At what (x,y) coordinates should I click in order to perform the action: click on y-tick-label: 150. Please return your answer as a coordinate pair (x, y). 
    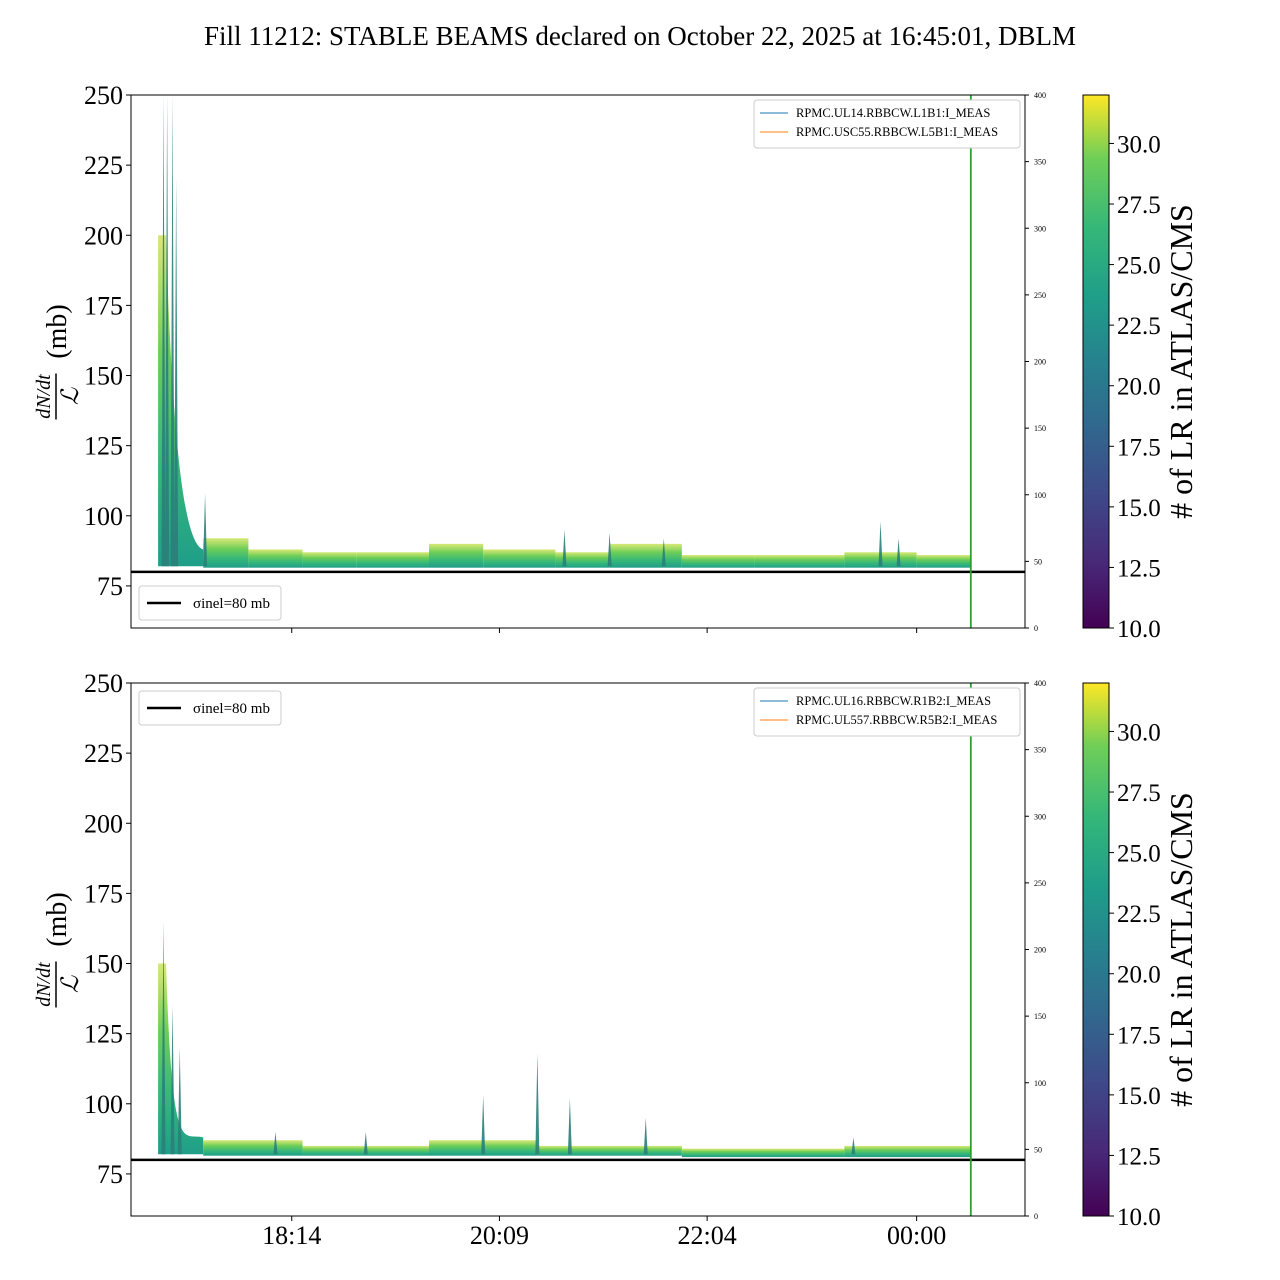
    Looking at the image, I should click on (103, 964).